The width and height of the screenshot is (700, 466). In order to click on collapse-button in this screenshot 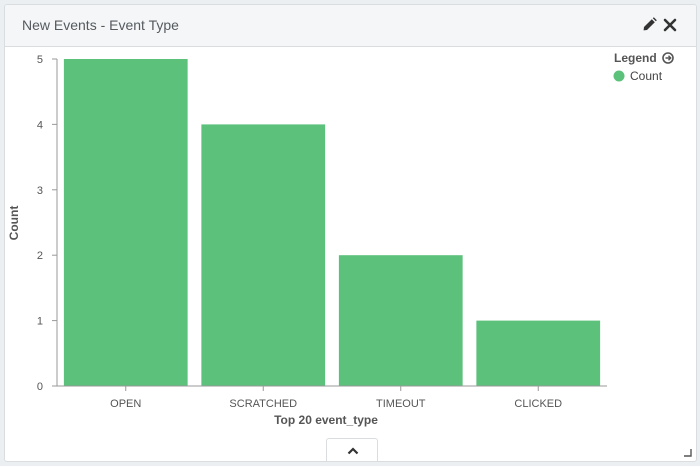, I will do `click(352, 449)`.